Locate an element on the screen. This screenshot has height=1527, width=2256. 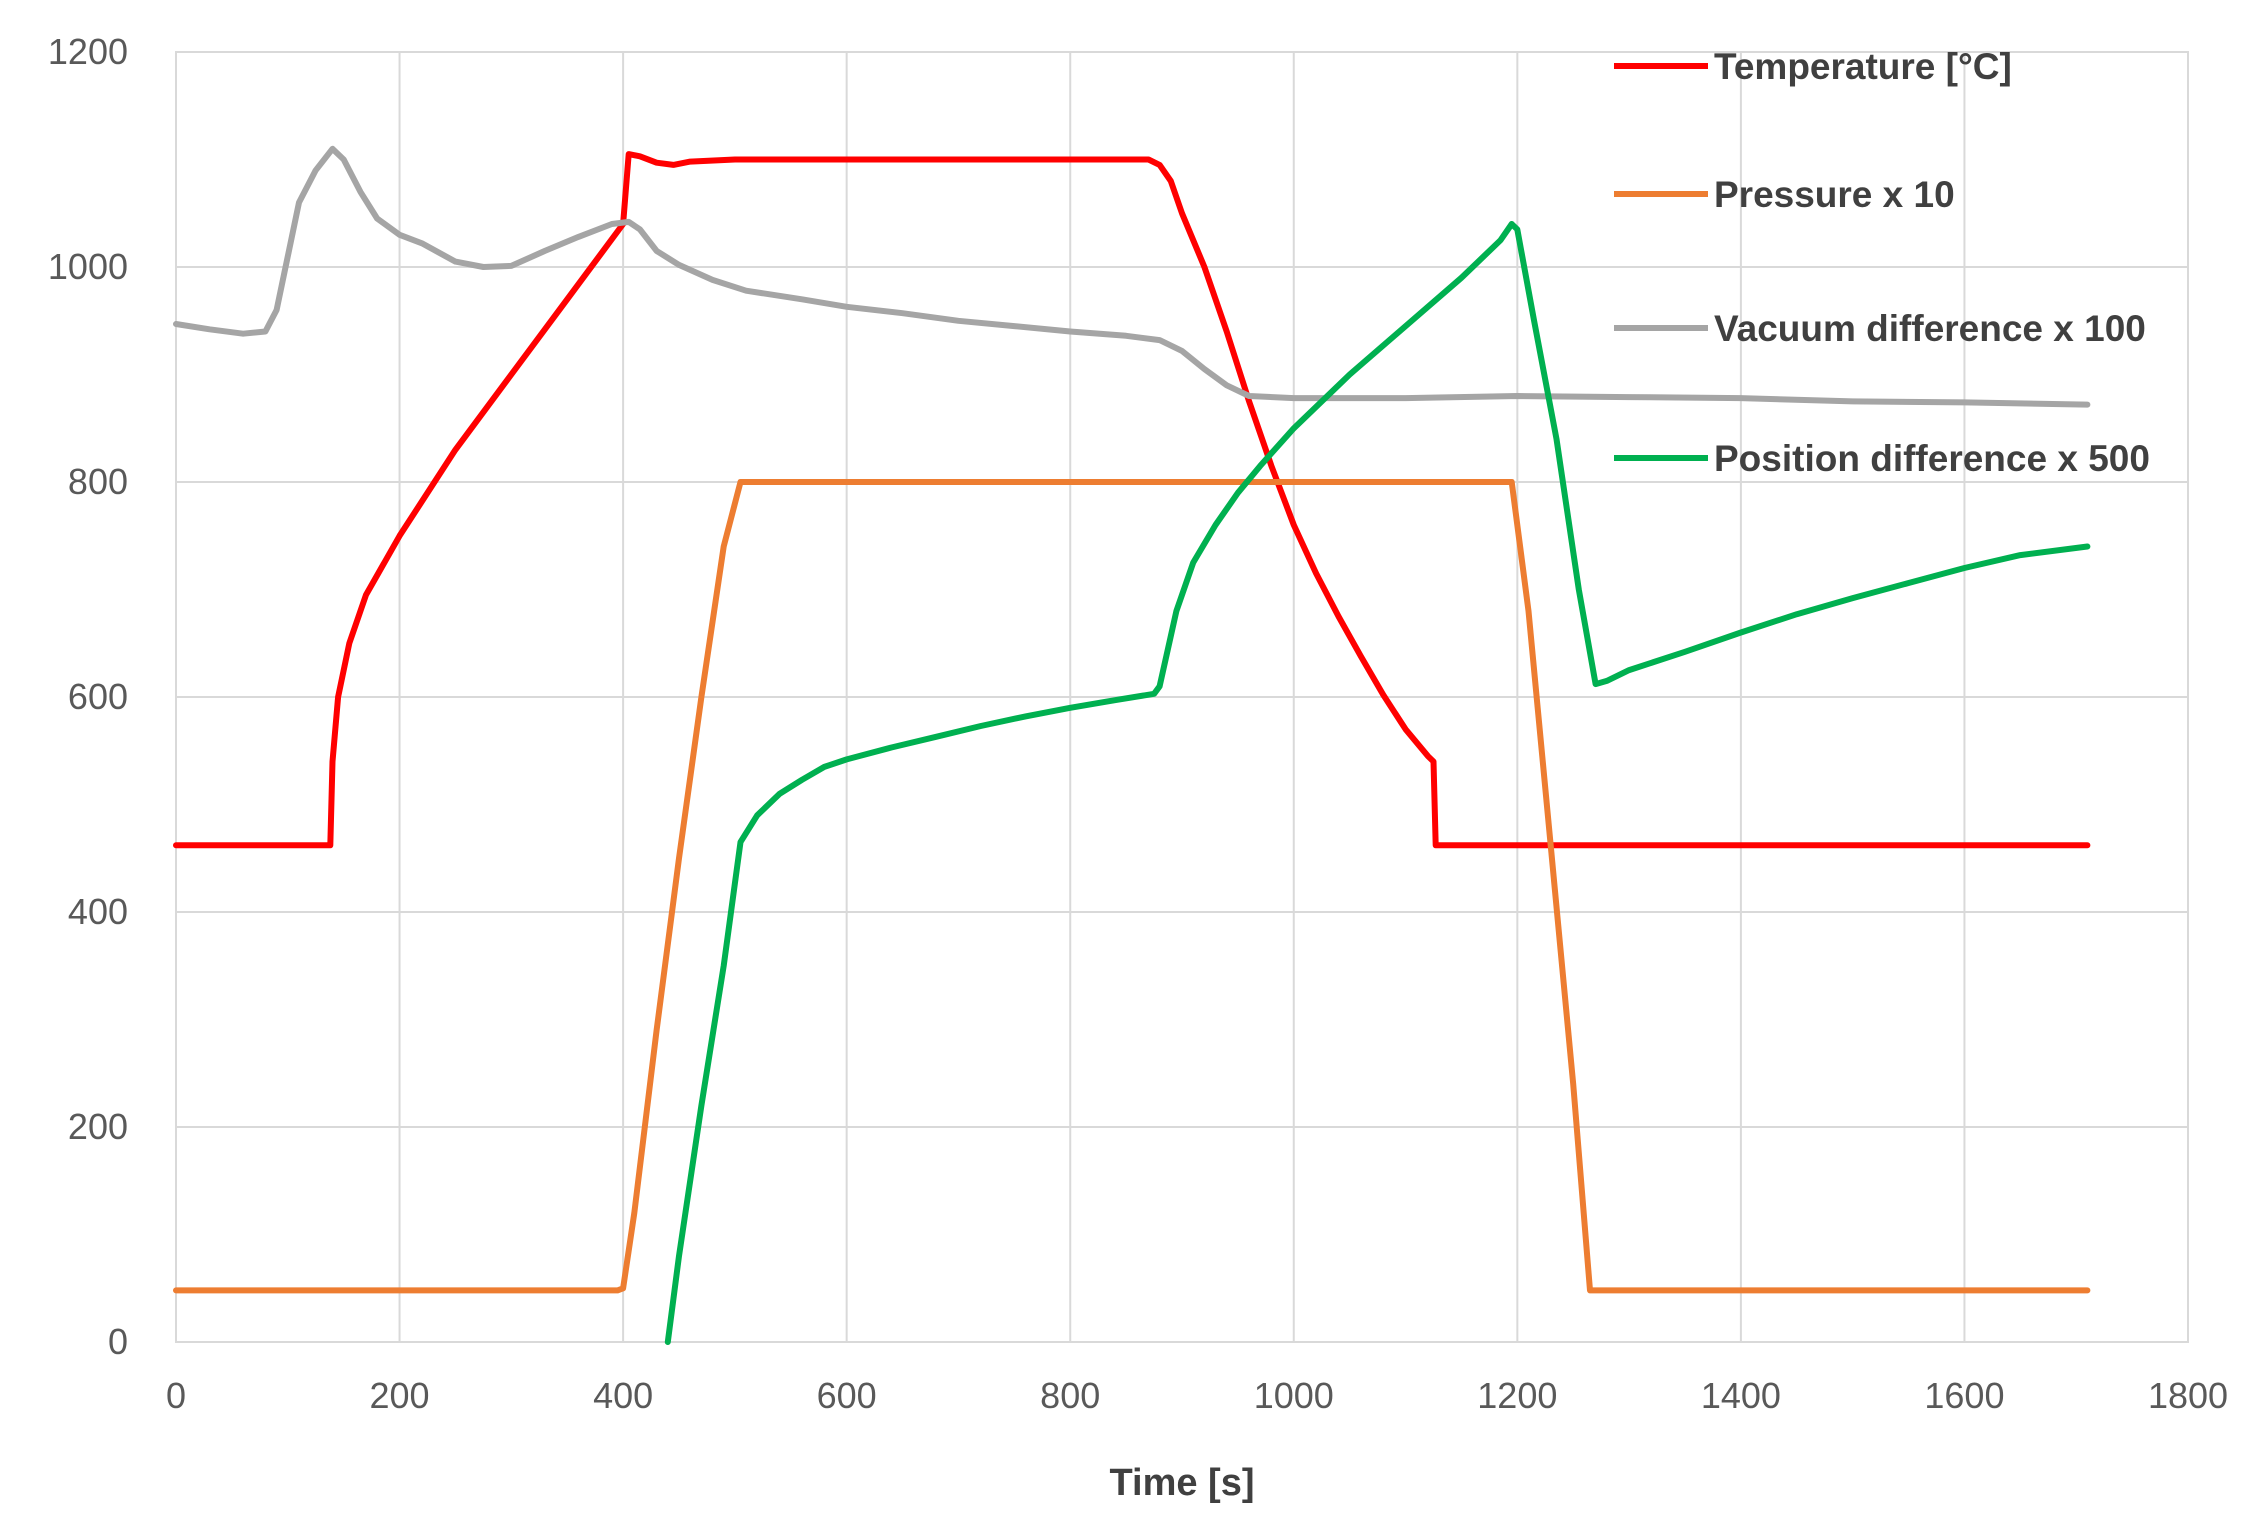
y-axis-tick-labels: 0 200 400 600 800 1000 1200 is located at coordinates (88, 696).